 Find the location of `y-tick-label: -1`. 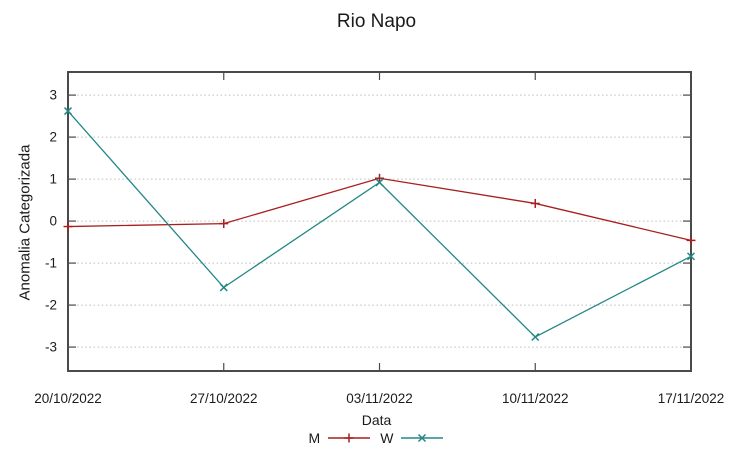

y-tick-label: -1 is located at coordinates (51, 263).